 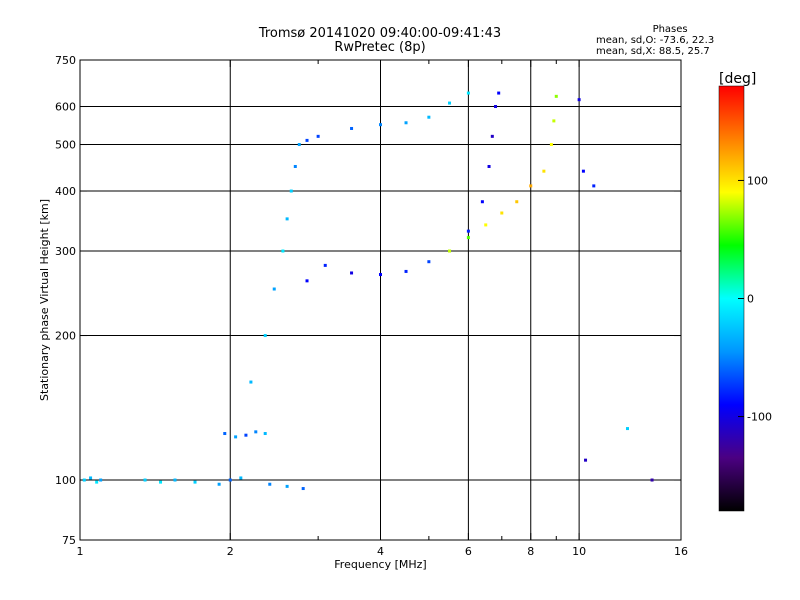 What do you see at coordinates (681, 551) in the screenshot?
I see `x-tick-label: 16` at bounding box center [681, 551].